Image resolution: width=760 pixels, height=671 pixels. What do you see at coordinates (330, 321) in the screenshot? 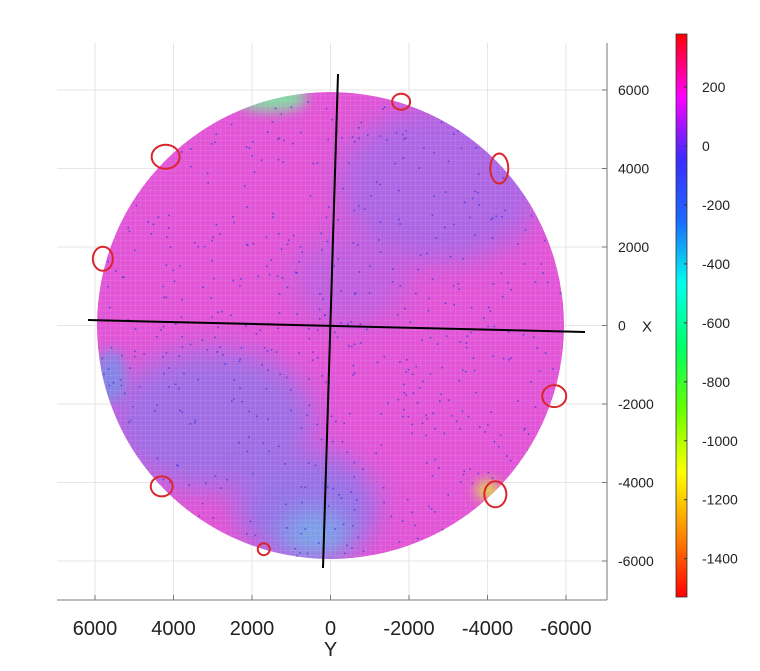
I see `crosshair-vertical-line` at bounding box center [330, 321].